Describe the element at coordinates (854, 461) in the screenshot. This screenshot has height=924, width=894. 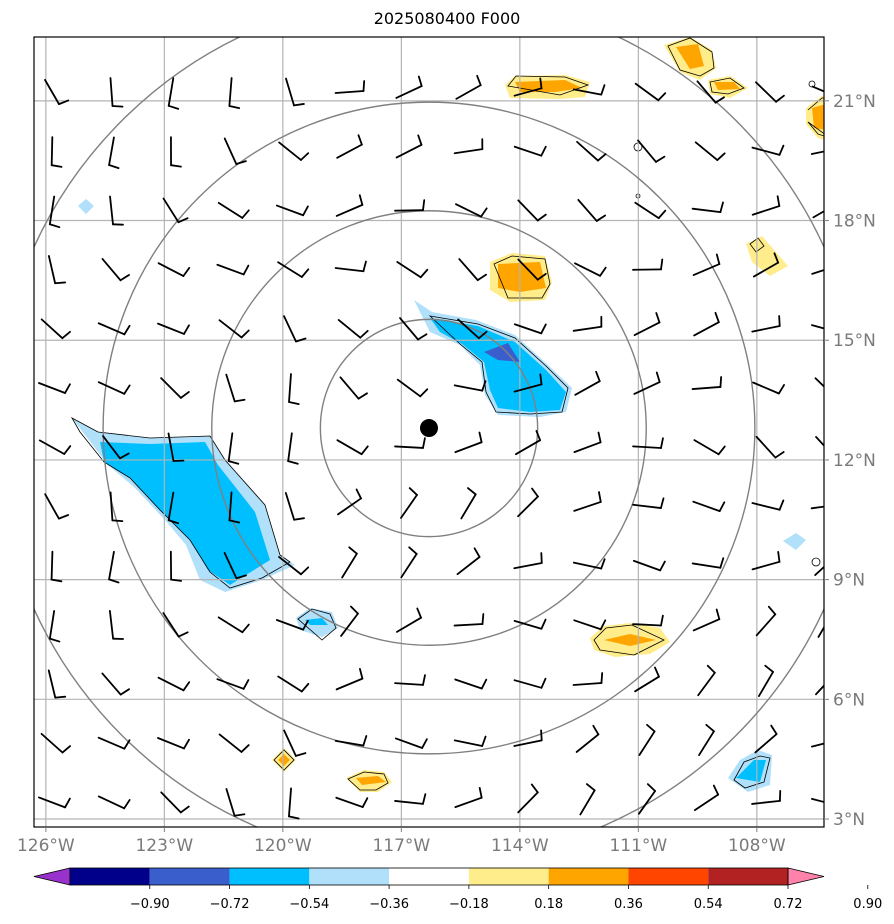
I see `latitude-tick-label: 12°N` at that location.